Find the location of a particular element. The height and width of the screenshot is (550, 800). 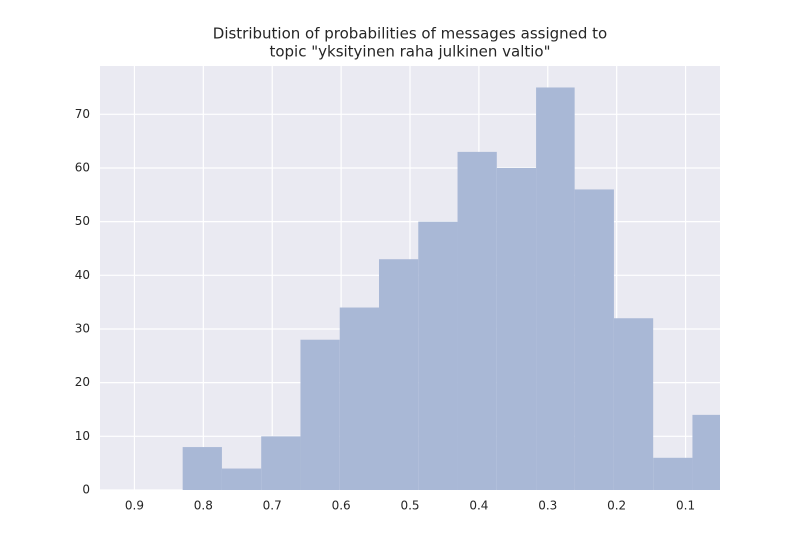

chart-title: topic "yksityinen raha julkinen valtio" is located at coordinates (409, 52).